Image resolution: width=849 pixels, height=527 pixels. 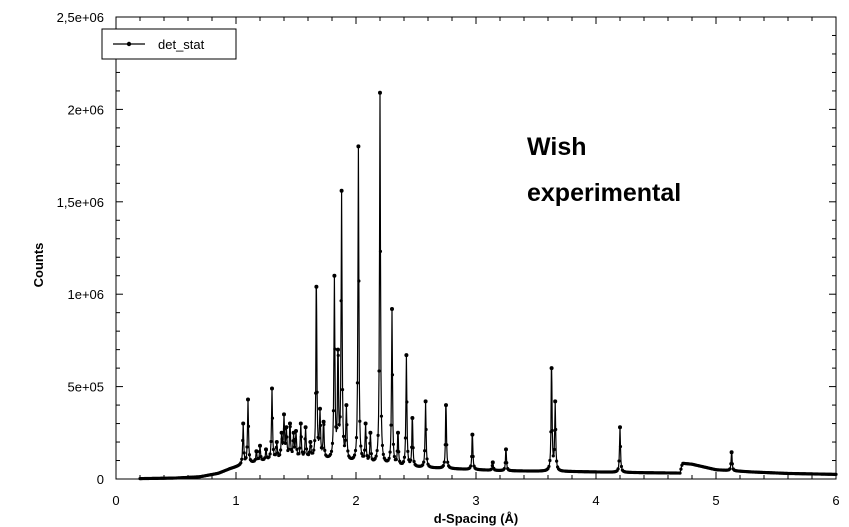 I want to click on y-tick-label: 1e+06, so click(x=85, y=294).